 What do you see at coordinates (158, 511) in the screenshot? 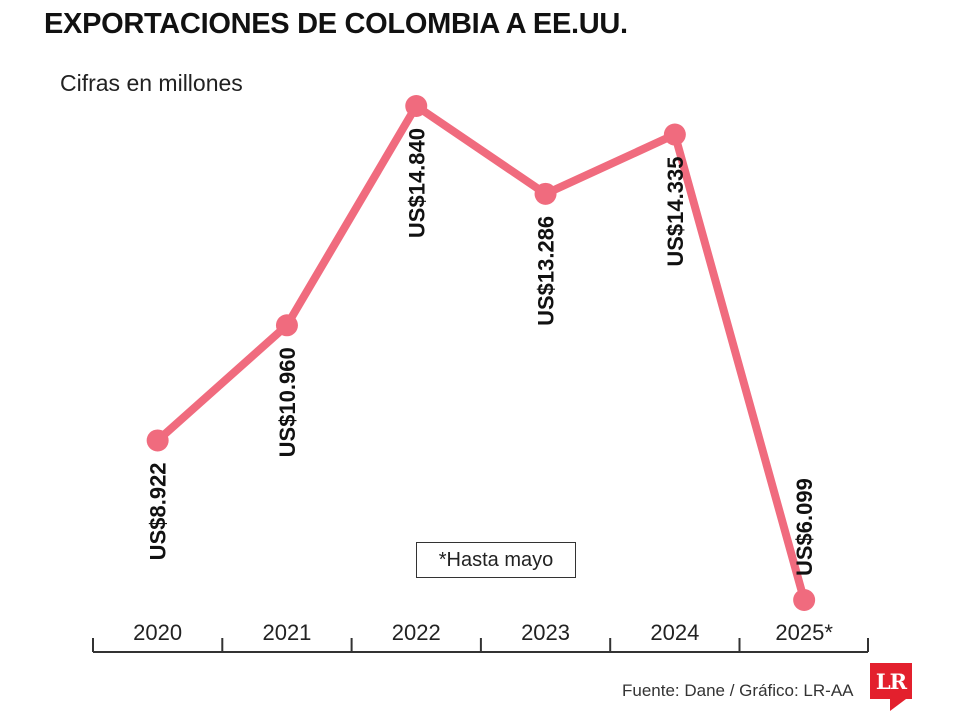
I see `data-label: US$8.922` at bounding box center [158, 511].